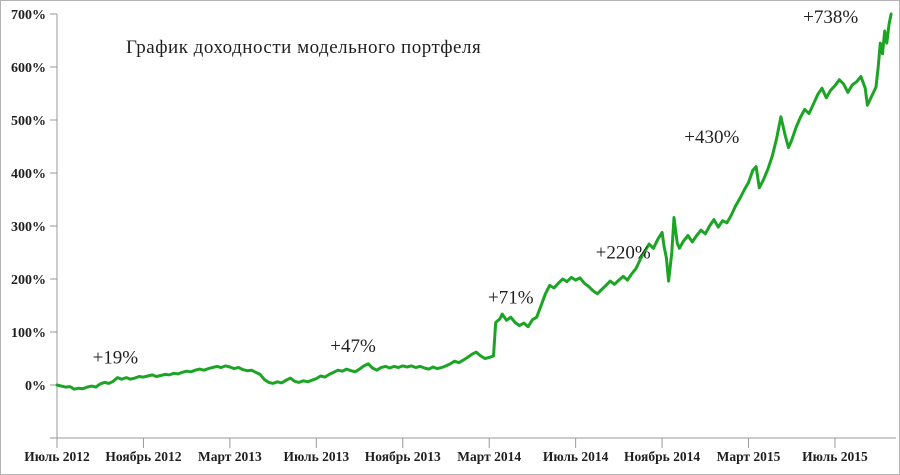 The image size is (900, 475). I want to click on y-tick-label: 100%, so click(28, 333).